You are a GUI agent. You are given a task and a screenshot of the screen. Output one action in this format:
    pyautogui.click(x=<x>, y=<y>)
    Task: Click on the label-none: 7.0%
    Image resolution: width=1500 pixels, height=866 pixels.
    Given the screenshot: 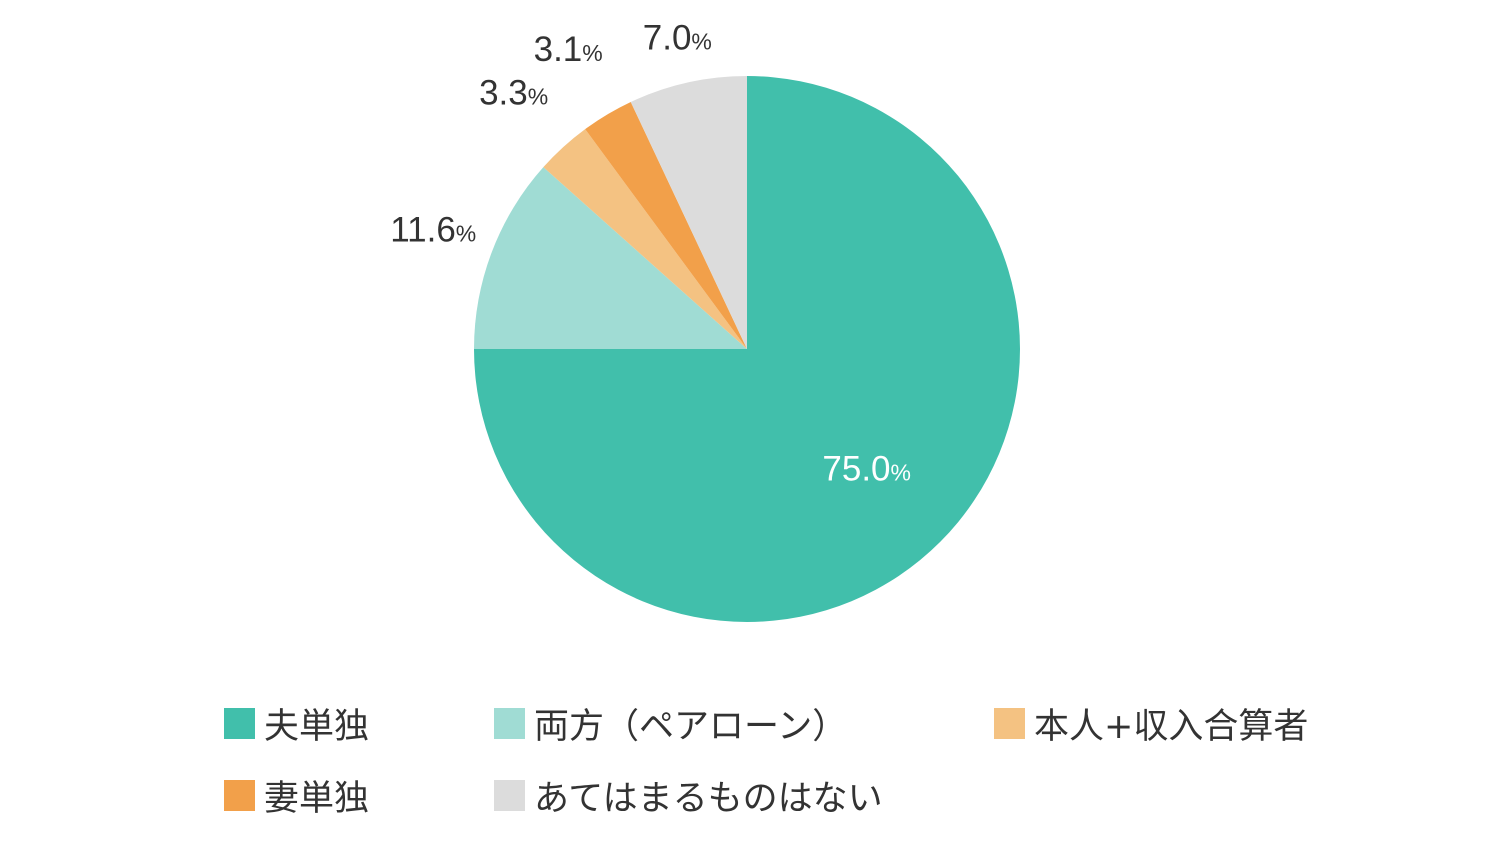 What is the action you would take?
    pyautogui.click(x=677, y=37)
    